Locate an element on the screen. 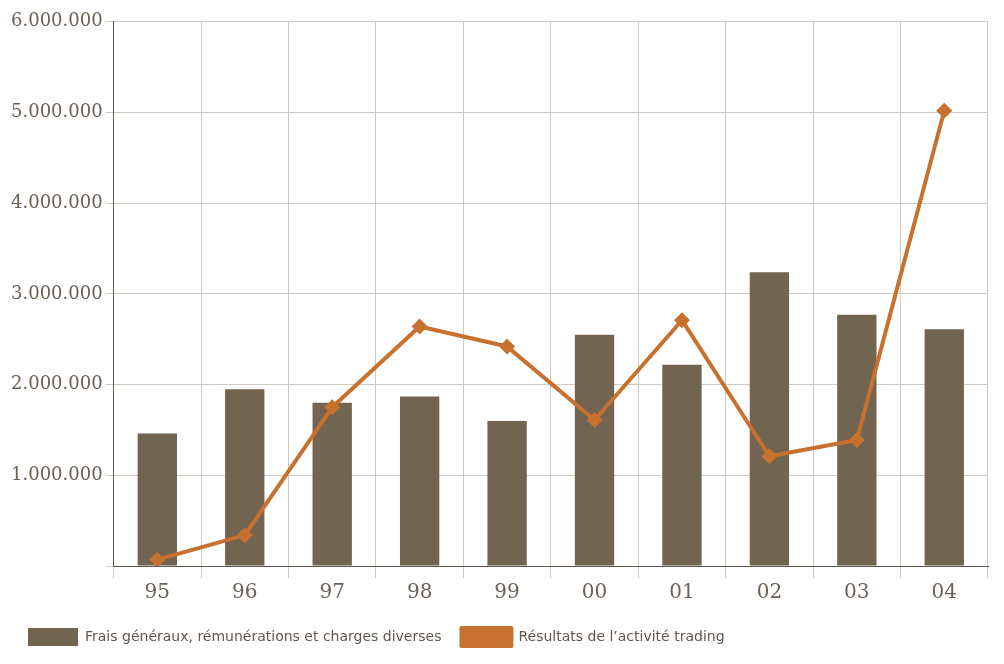  y-tick-label: 6.000.000 is located at coordinates (57, 20).